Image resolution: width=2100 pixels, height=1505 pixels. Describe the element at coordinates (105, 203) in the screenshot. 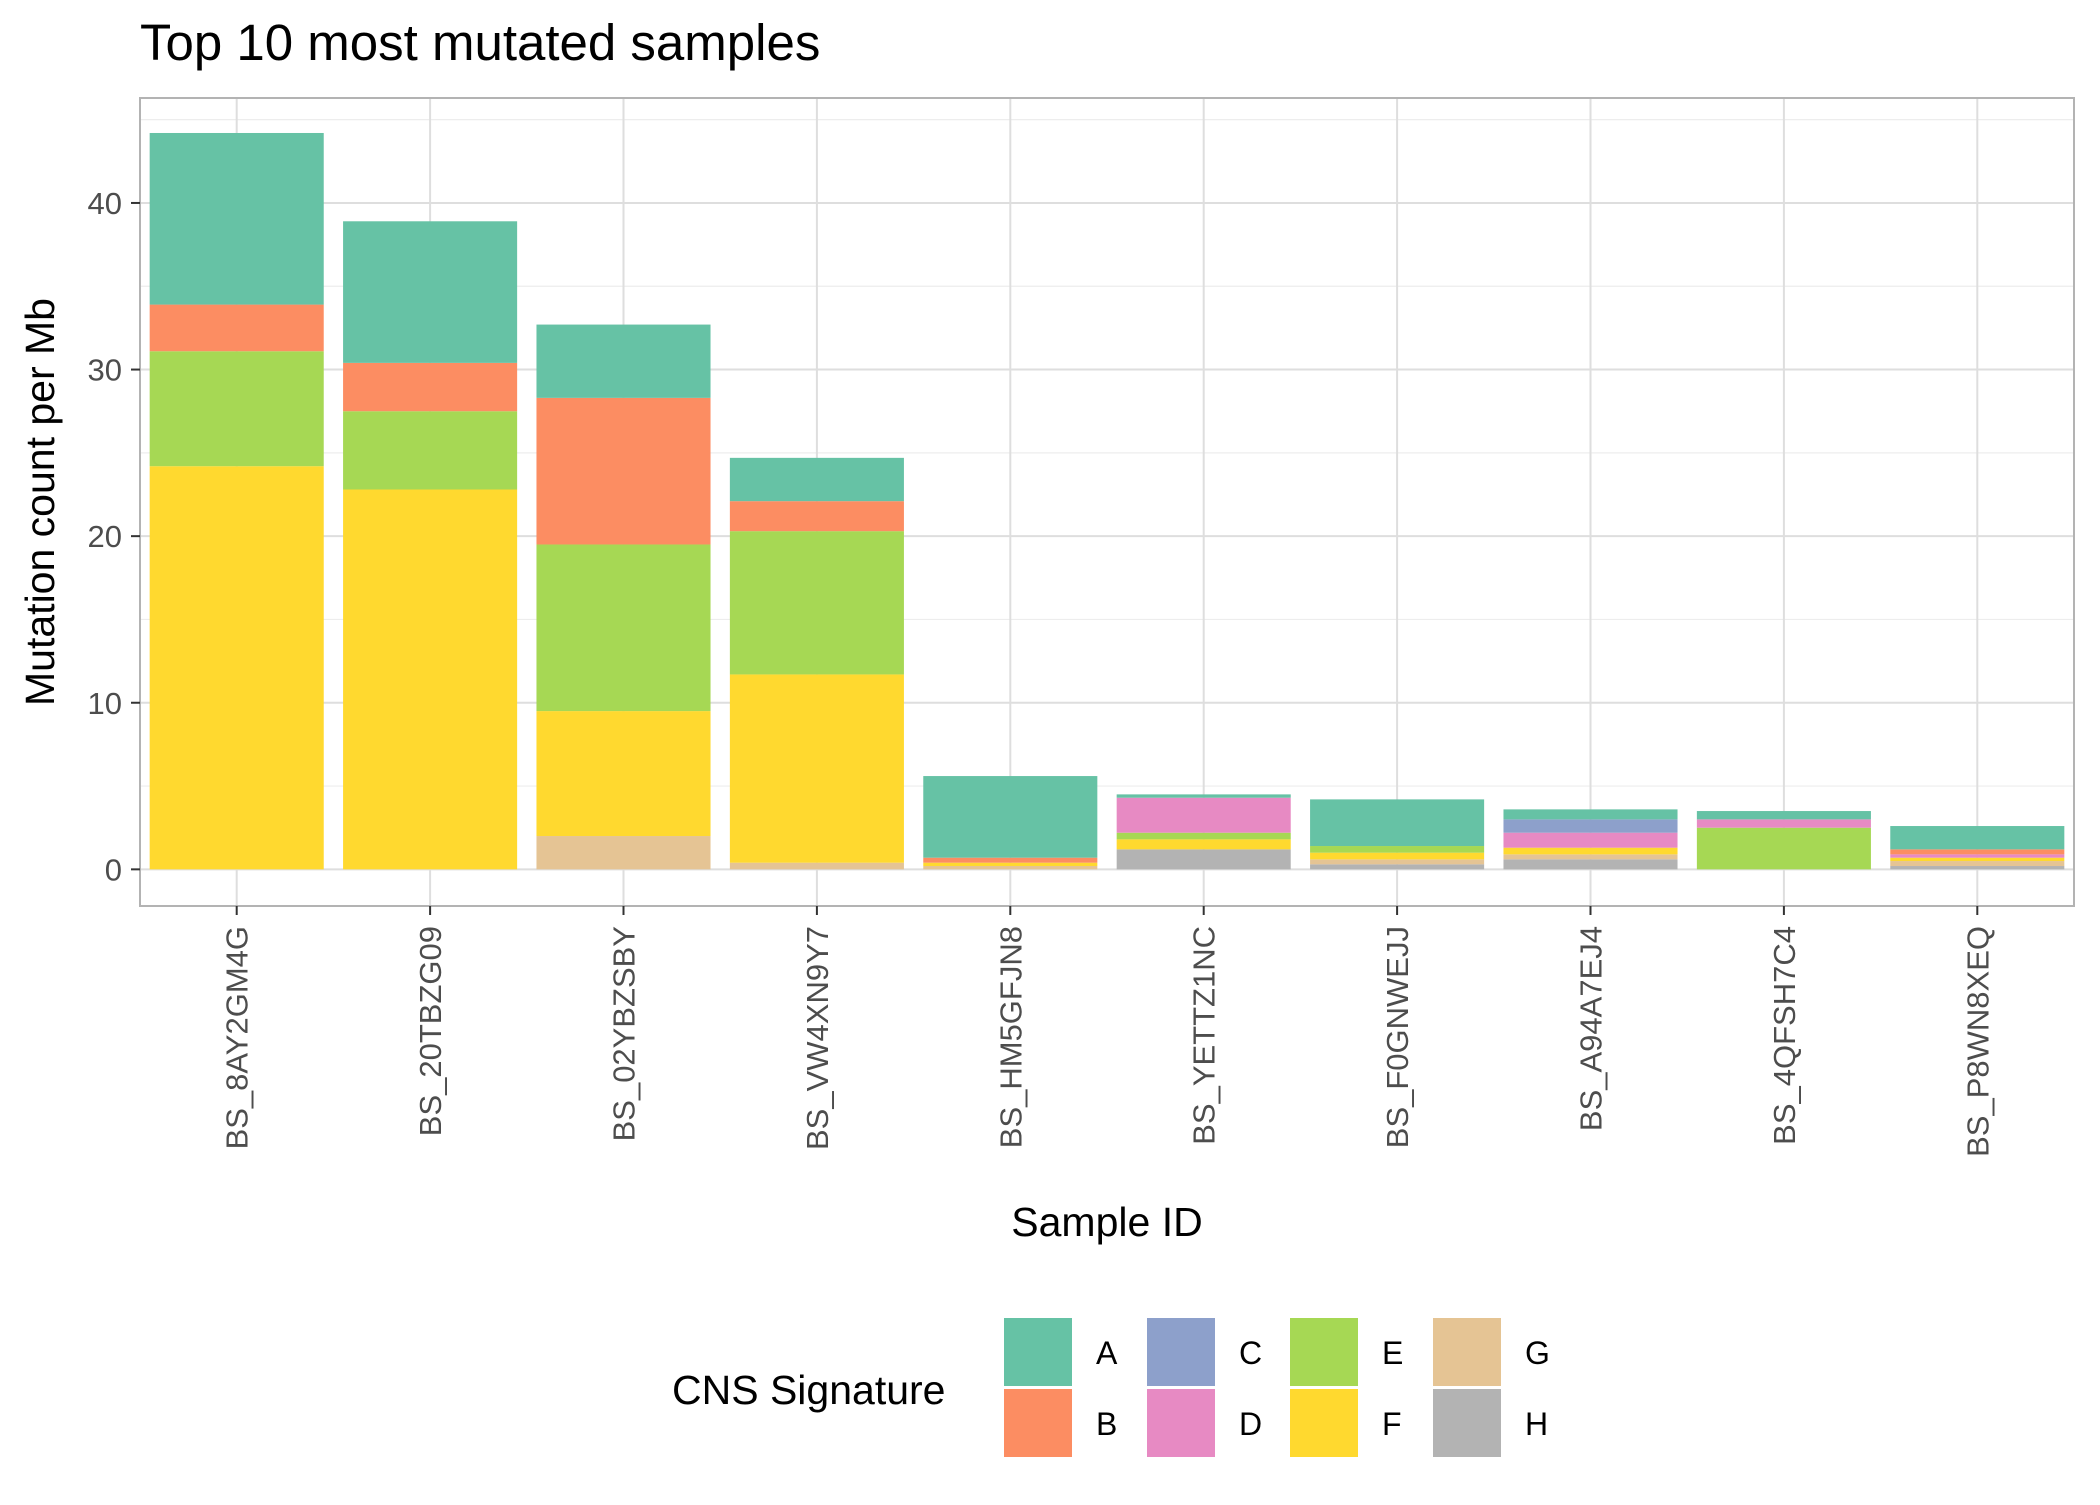

I see `y-tick-label: 40` at that location.